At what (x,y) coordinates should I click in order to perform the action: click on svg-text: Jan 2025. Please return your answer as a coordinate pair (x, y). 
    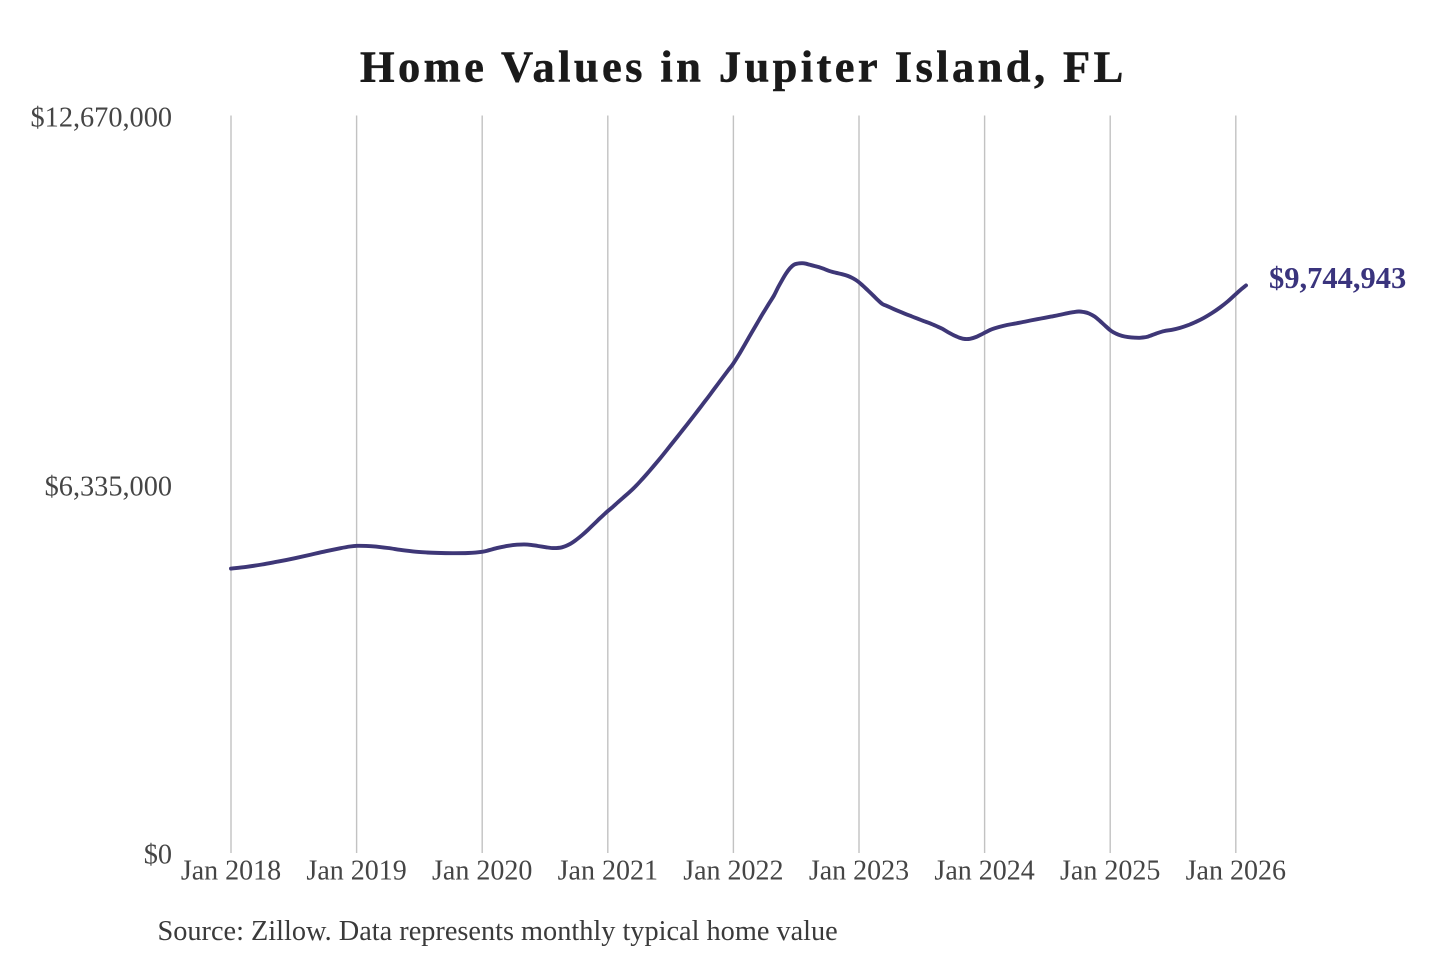
    Looking at the image, I should click on (1110, 871).